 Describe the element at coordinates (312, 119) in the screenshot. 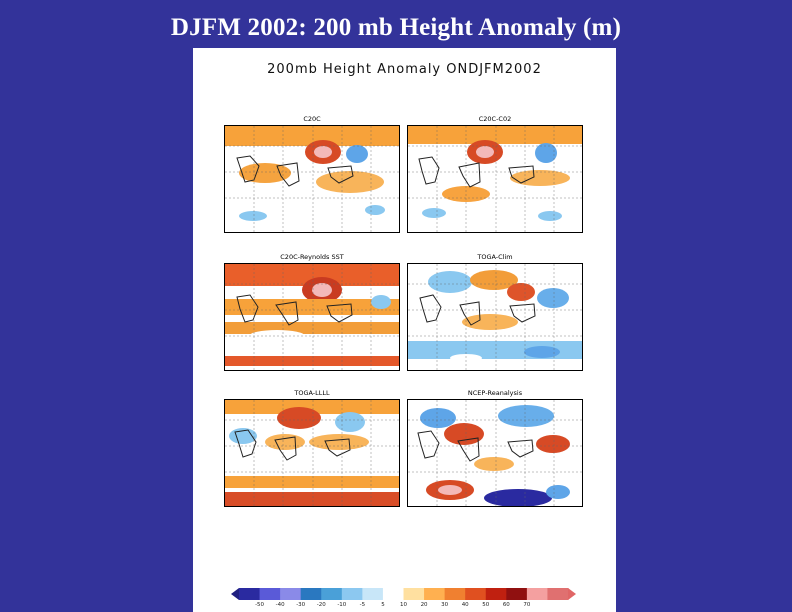

I see `panel-label-c20c: C20C` at that location.